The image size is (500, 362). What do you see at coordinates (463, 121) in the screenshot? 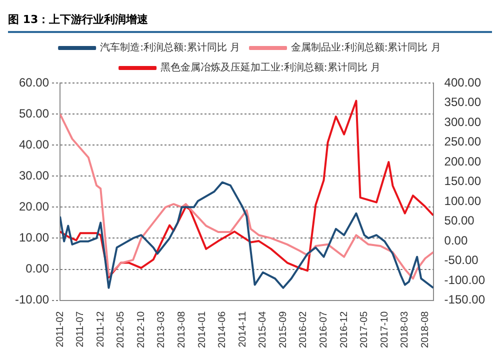
I see `y2-tick-label: 300.00` at bounding box center [463, 121].